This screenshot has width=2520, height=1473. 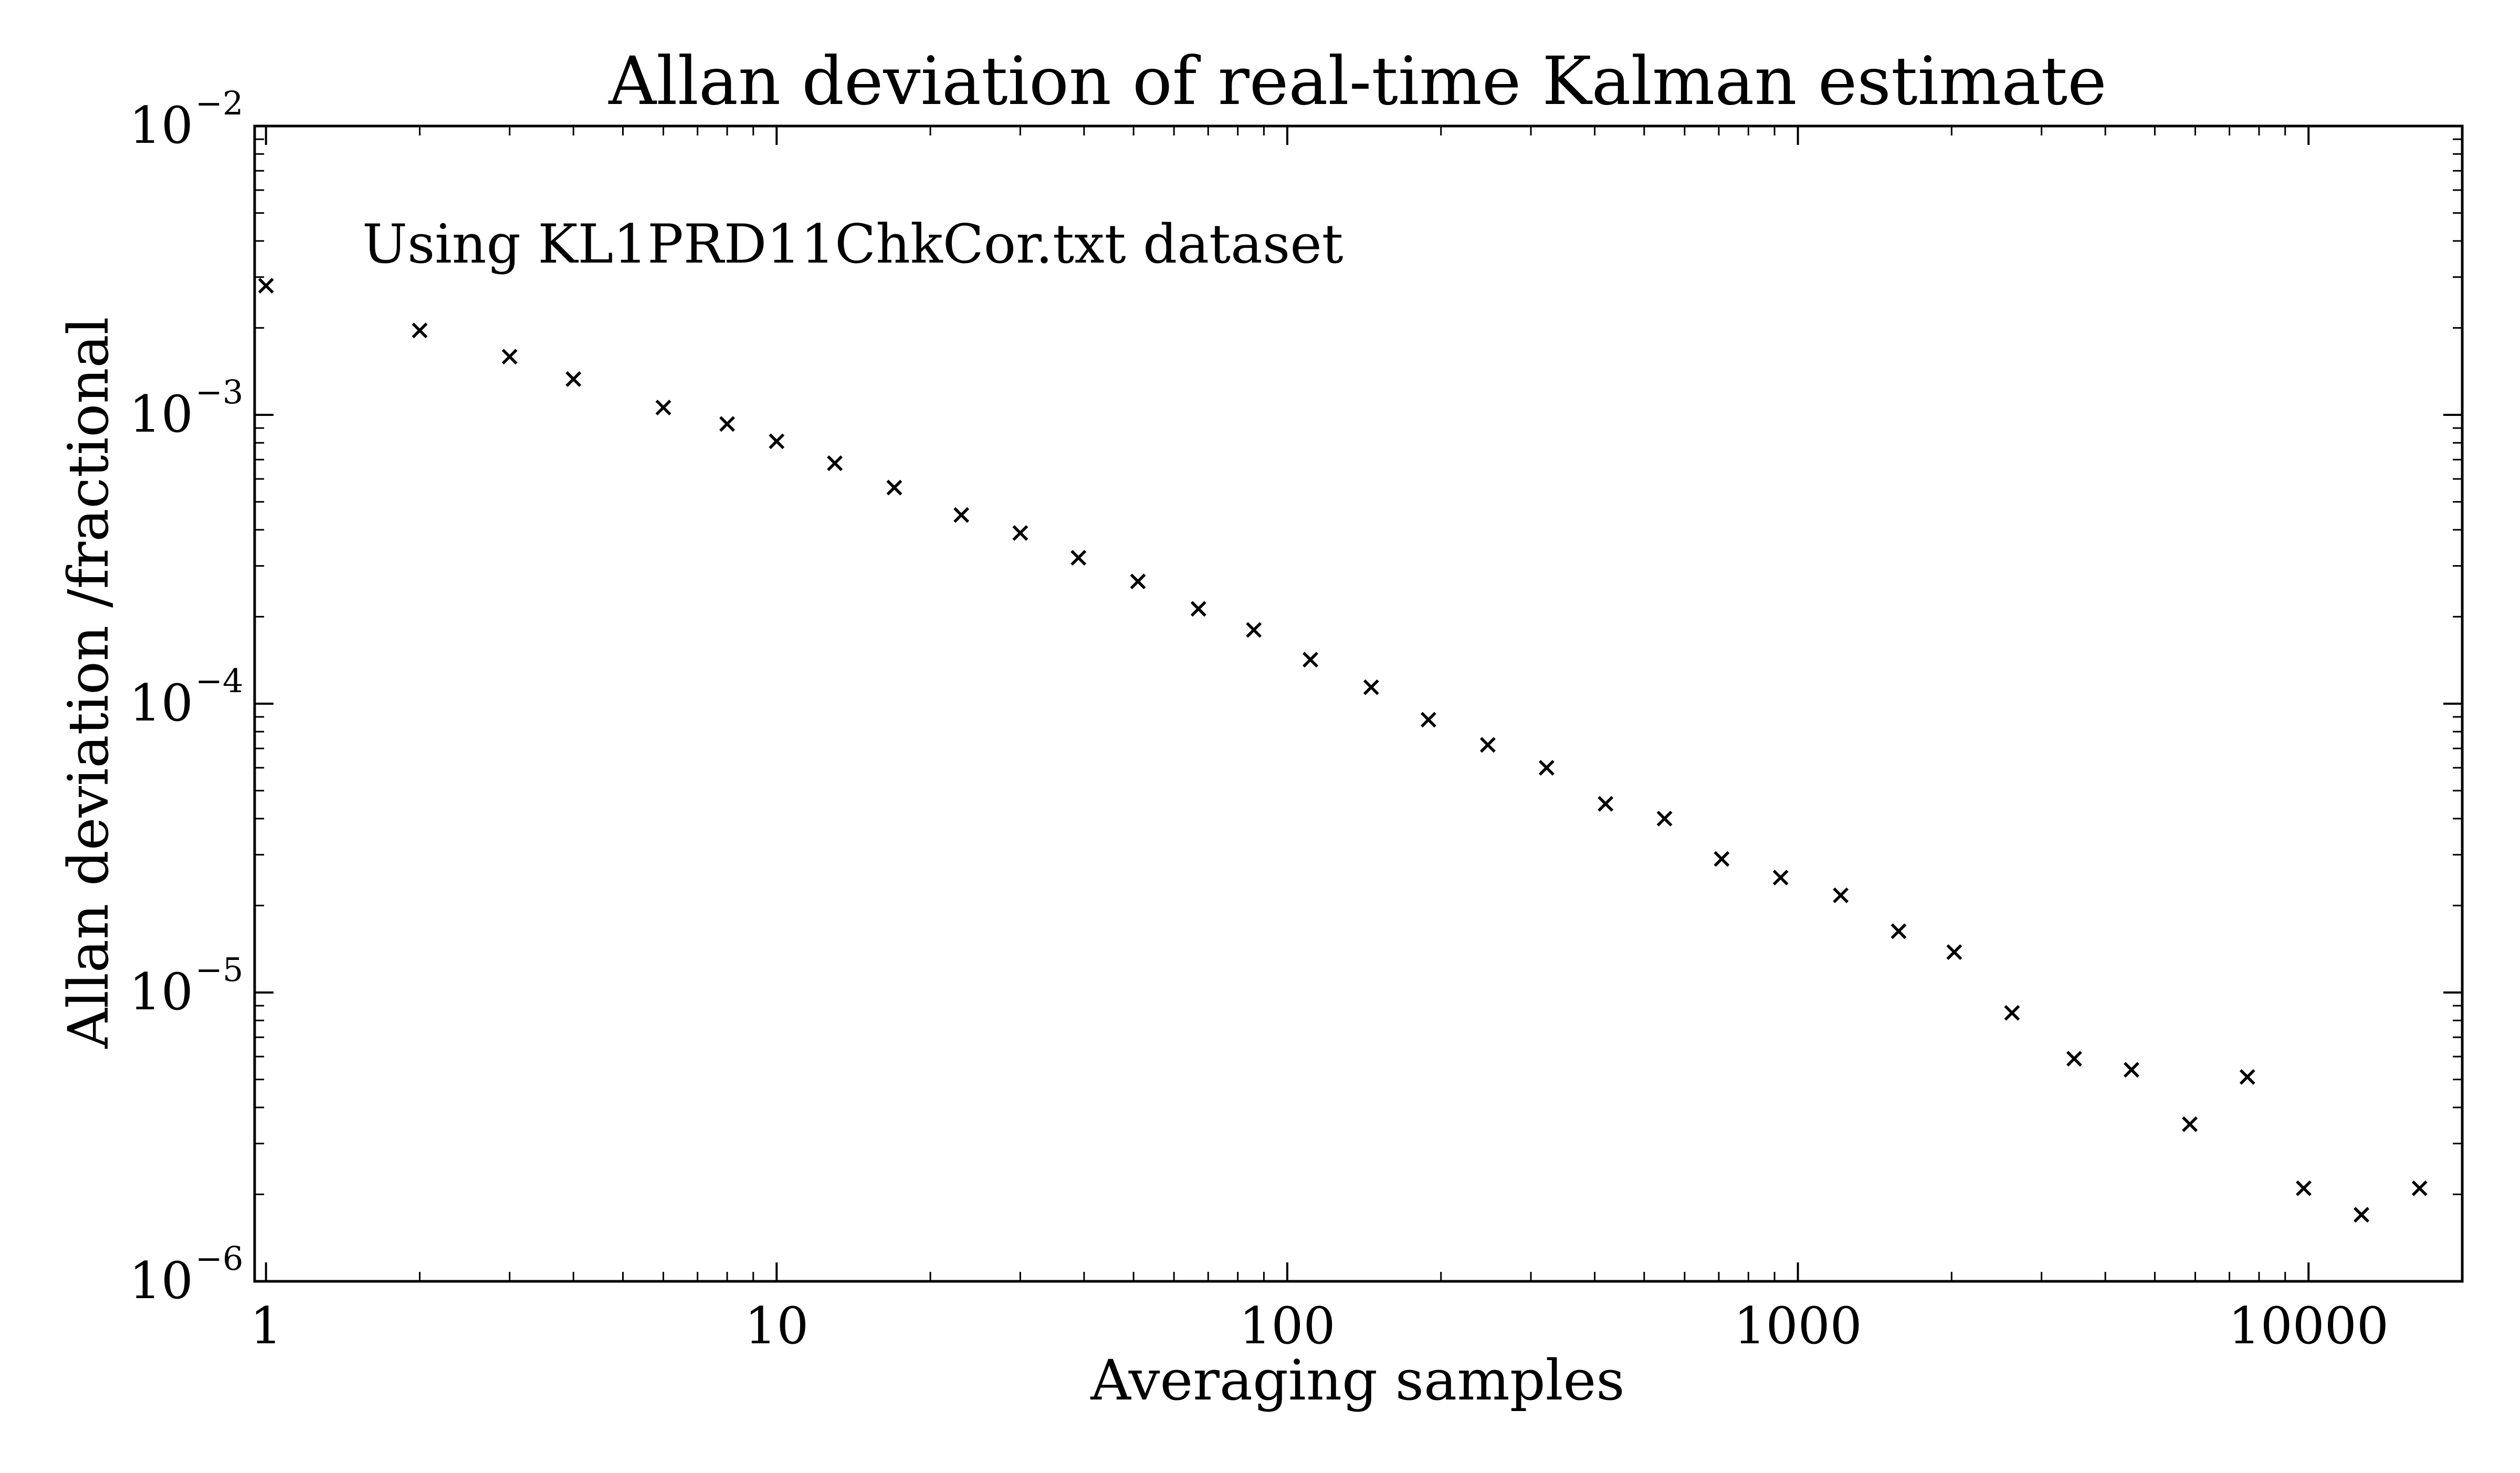 I want to click on x-tick-label: 1000, so click(x=1798, y=1326).